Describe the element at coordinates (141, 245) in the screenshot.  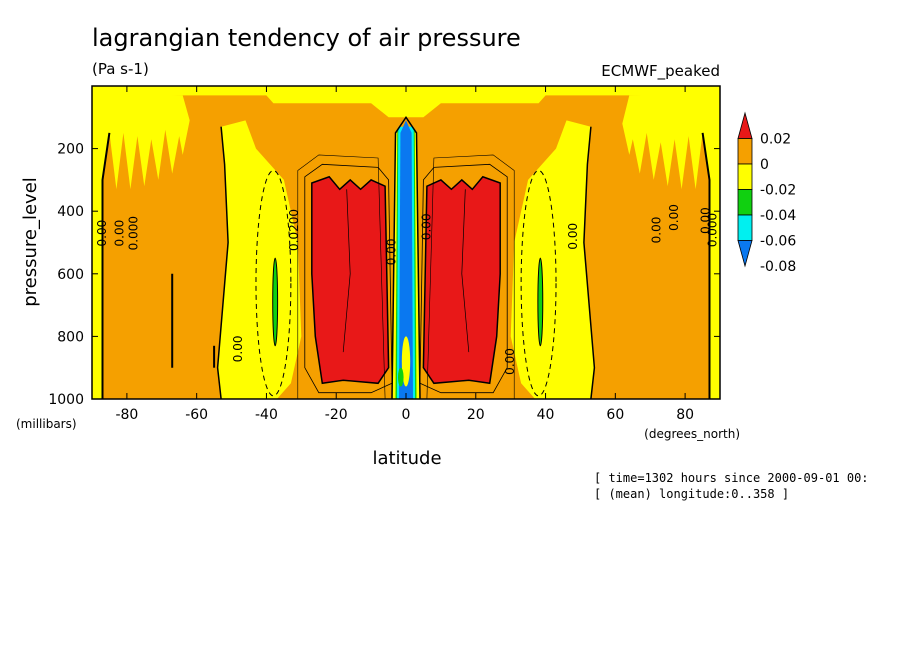
I see `region-yellow-south-polar` at that location.